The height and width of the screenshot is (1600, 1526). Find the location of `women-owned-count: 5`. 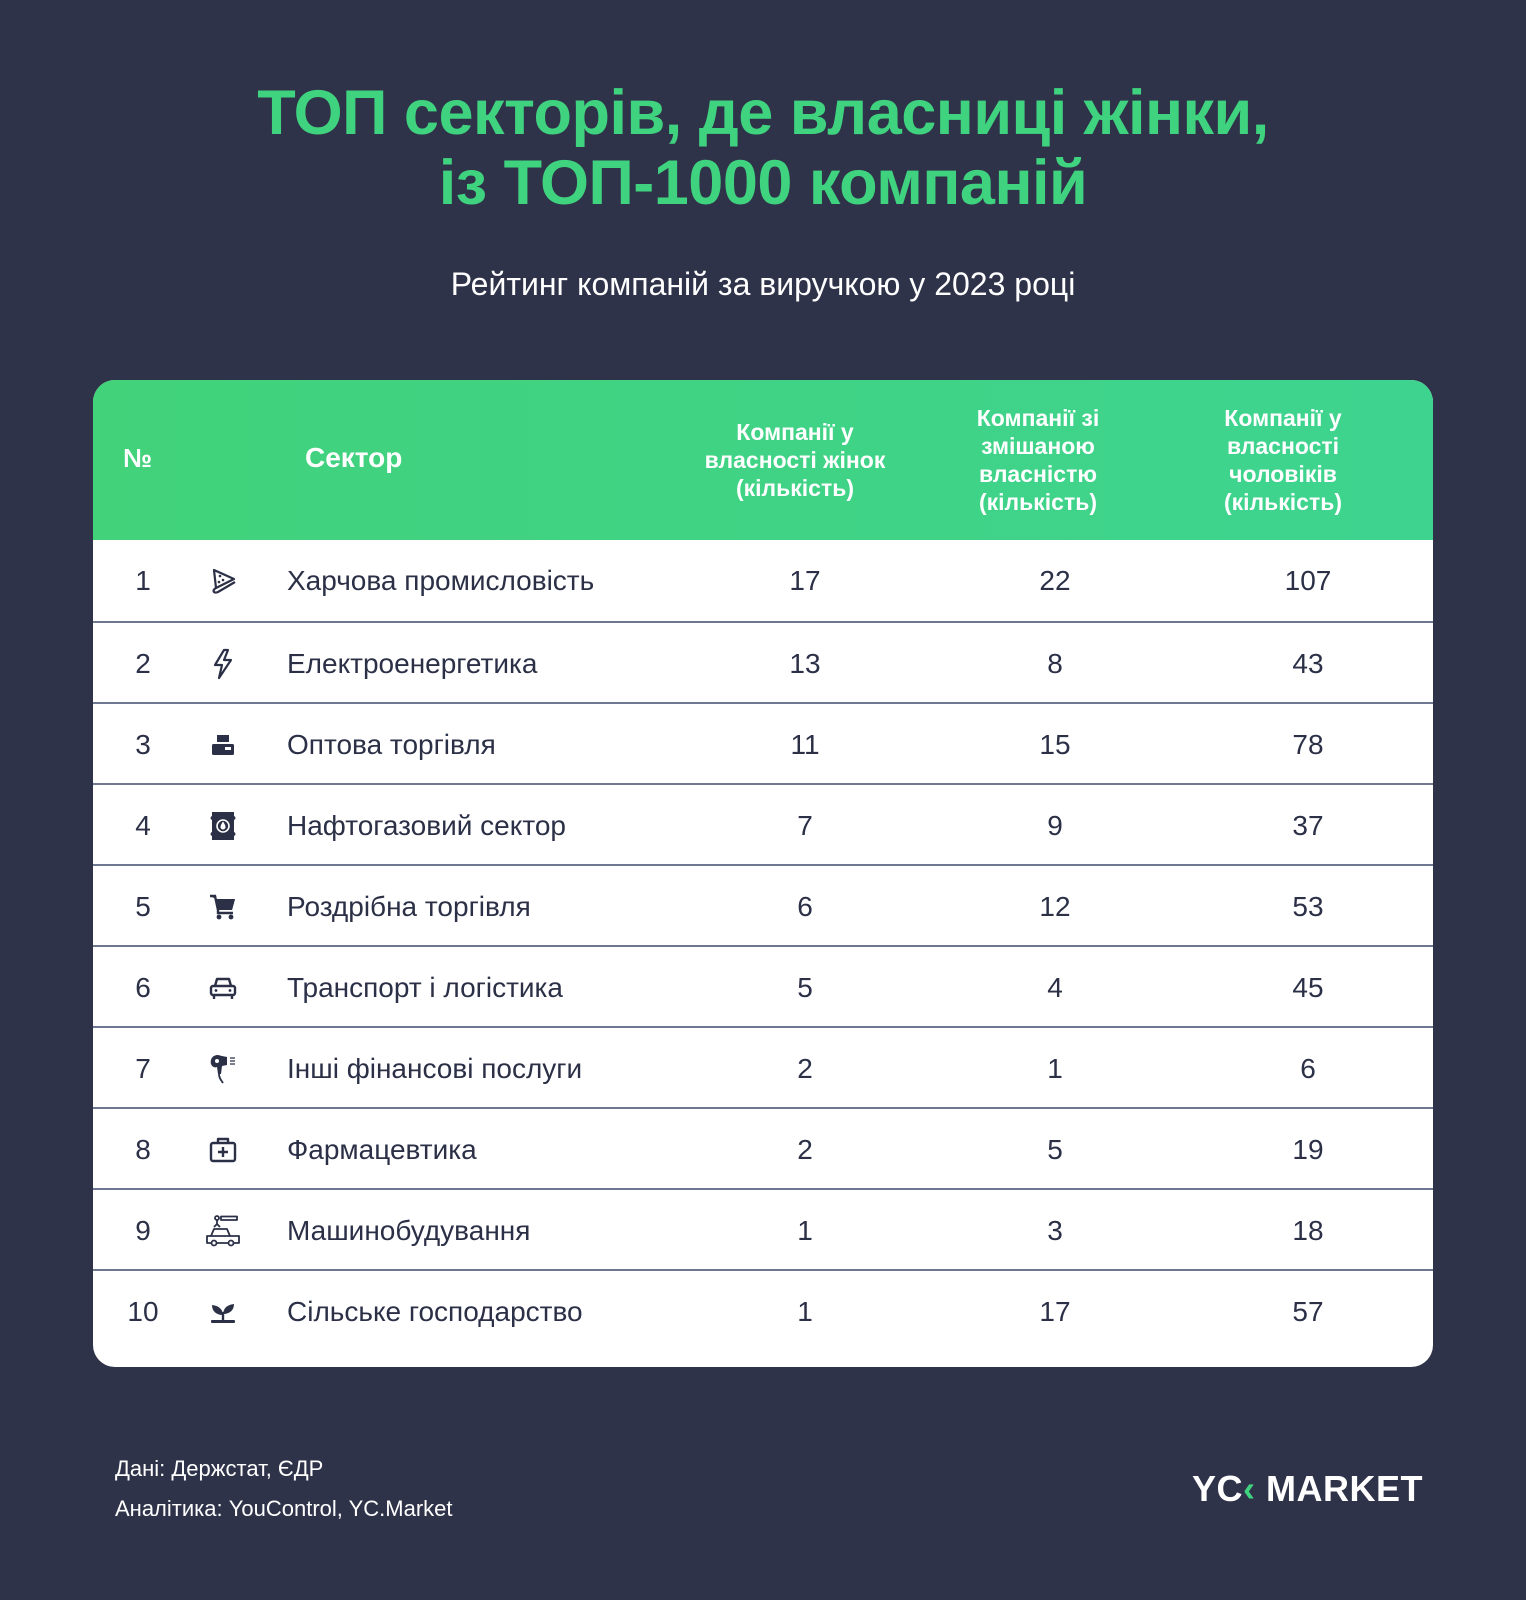

women-owned-count: 5 is located at coordinates (805, 987).